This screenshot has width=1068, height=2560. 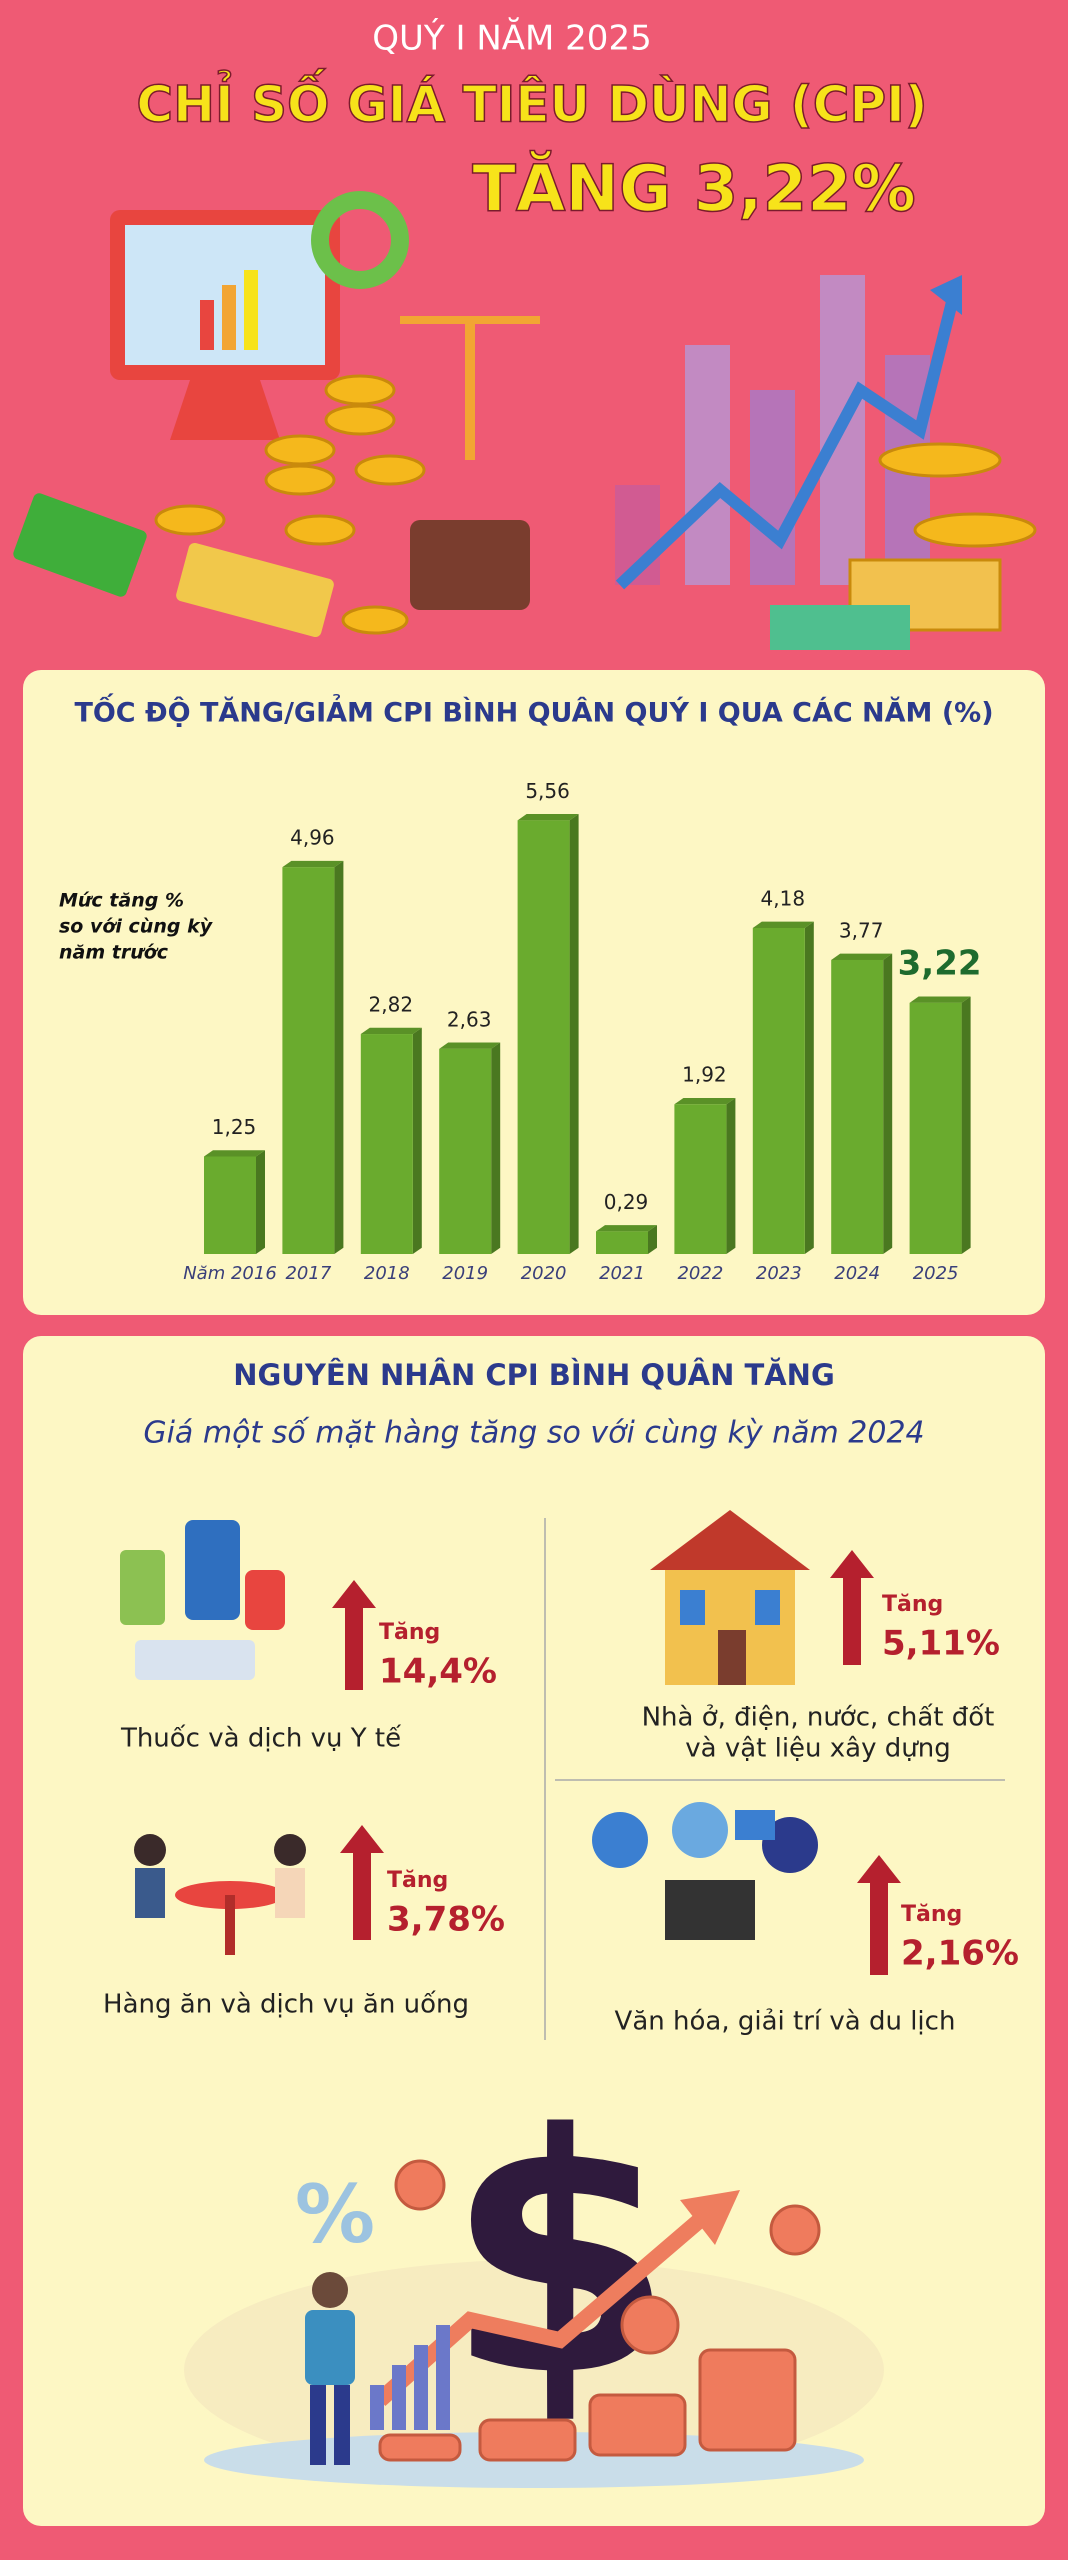 I want to click on annotation: so với cùng kỳ, so click(x=136, y=927).